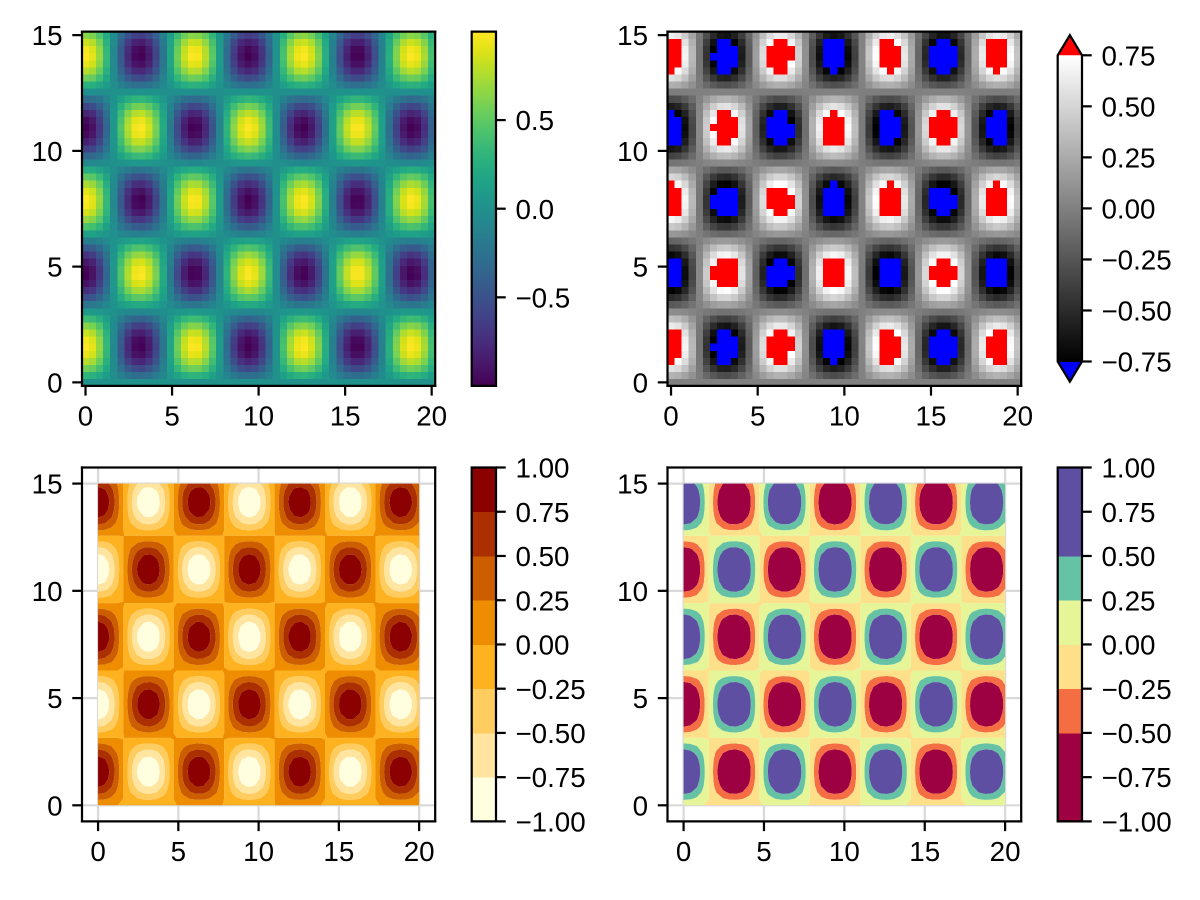 The image size is (1200, 900). Describe the element at coordinates (534, 209) in the screenshot. I see `svg-text: 0.0` at that location.